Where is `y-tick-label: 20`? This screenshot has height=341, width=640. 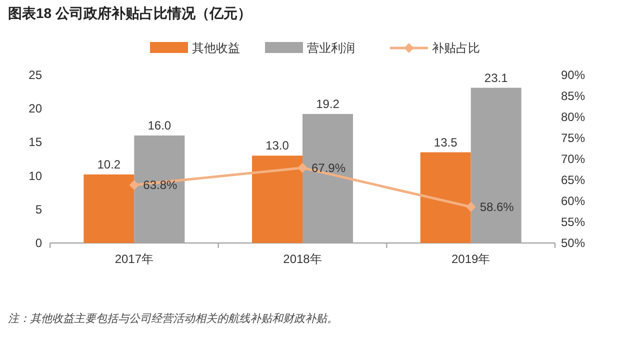 y-tick-label: 20 is located at coordinates (35, 109).